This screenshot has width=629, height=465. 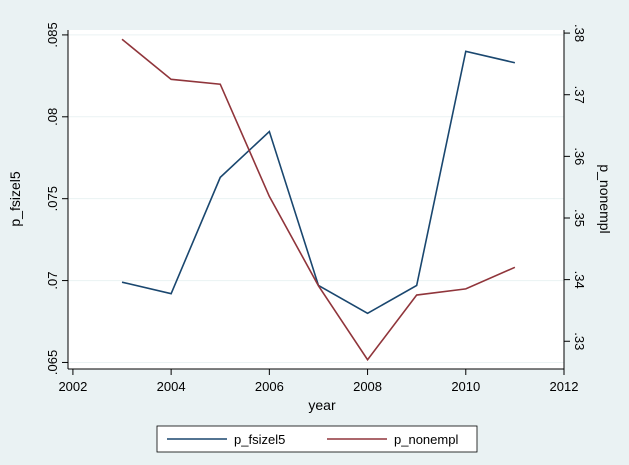 What do you see at coordinates (259, 439) in the screenshot?
I see `legend-label-p_fsizel5: p_fsizel5` at bounding box center [259, 439].